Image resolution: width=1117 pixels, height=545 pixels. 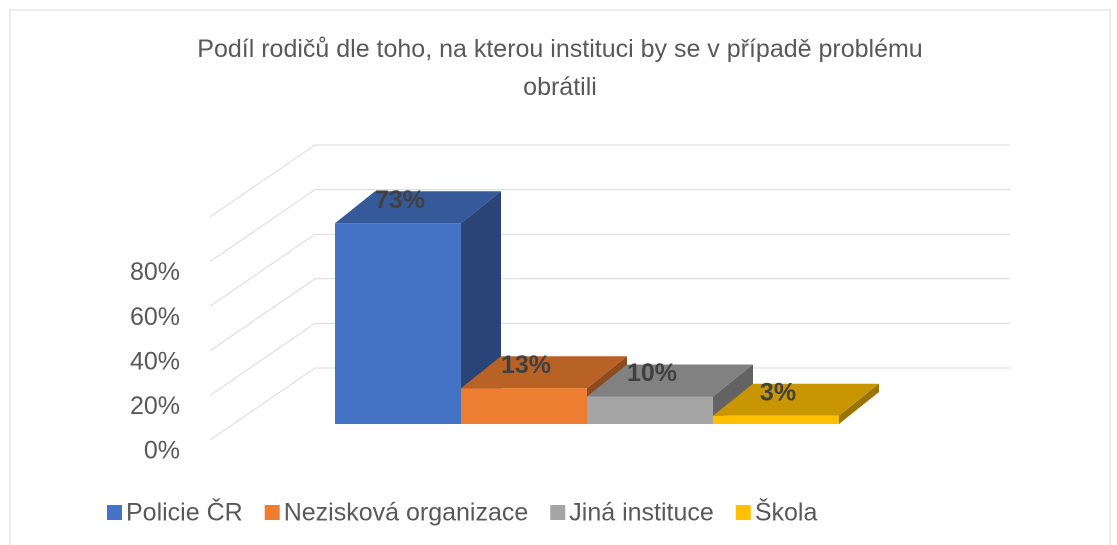 I want to click on legend-label: Škola, so click(x=786, y=512).